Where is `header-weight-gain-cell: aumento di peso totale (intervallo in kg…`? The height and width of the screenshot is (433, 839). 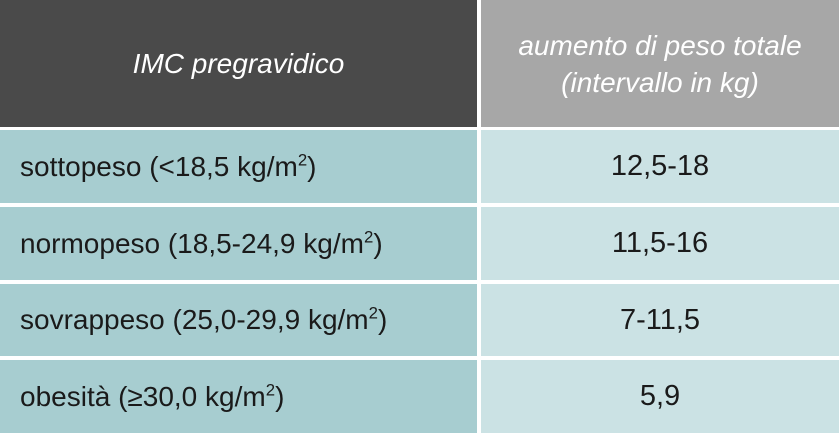
header-weight-gain-cell: aumento di peso totale (intervallo in kg… is located at coordinates (660, 63).